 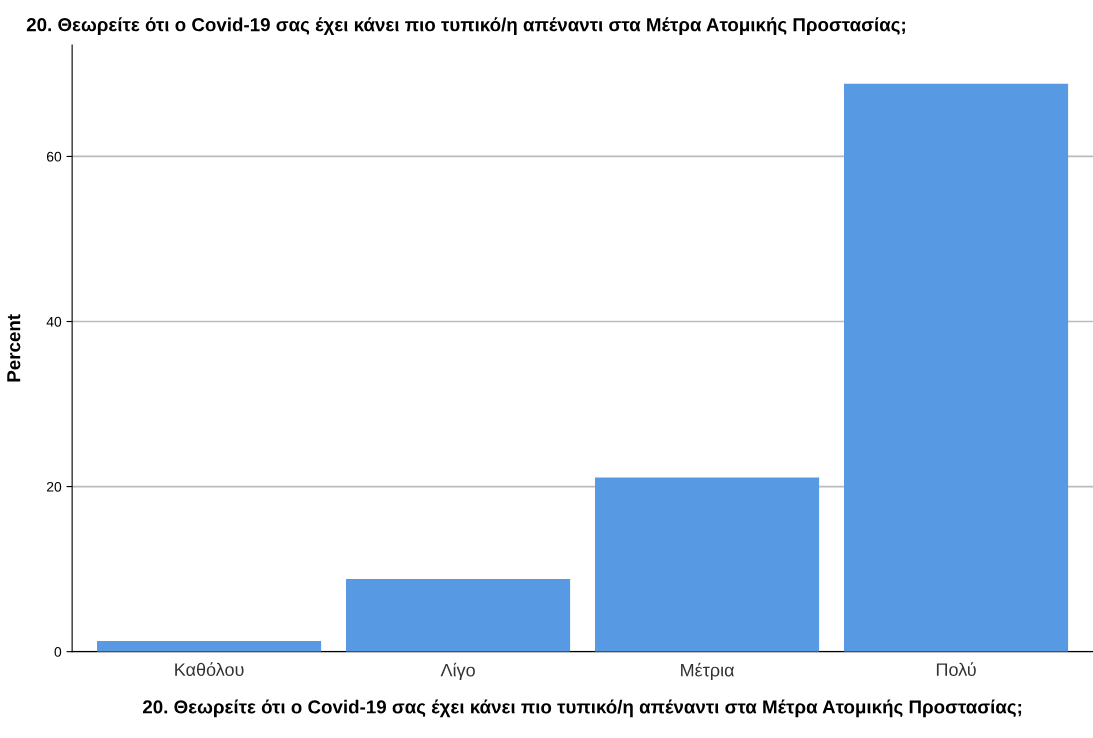 I want to click on y-tick-label: 60, so click(x=54, y=156).